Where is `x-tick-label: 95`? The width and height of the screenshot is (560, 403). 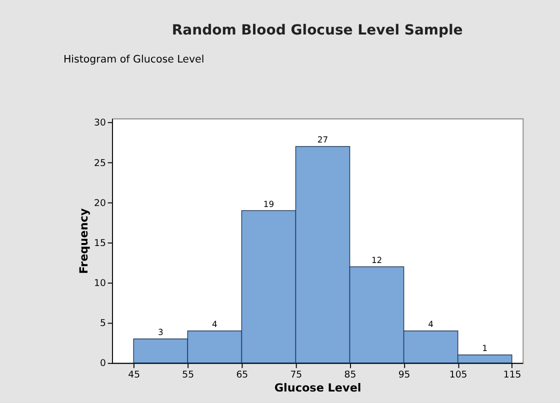
x-tick-label: 95 is located at coordinates (404, 374).